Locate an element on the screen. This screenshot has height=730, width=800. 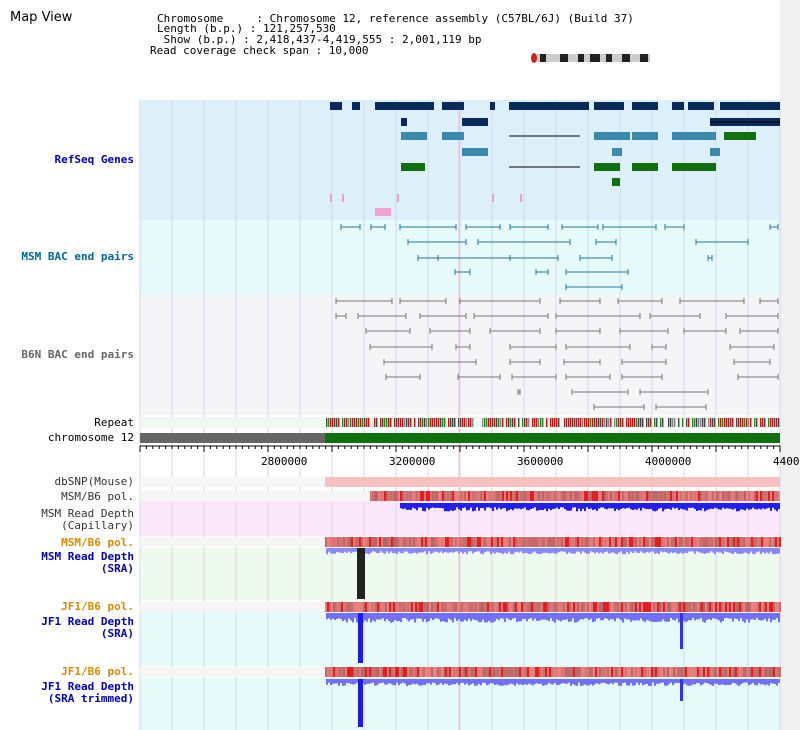
track-label-msm-depth-capillary: MSM Read Depth (Capillary) is located at coordinates (87, 519).